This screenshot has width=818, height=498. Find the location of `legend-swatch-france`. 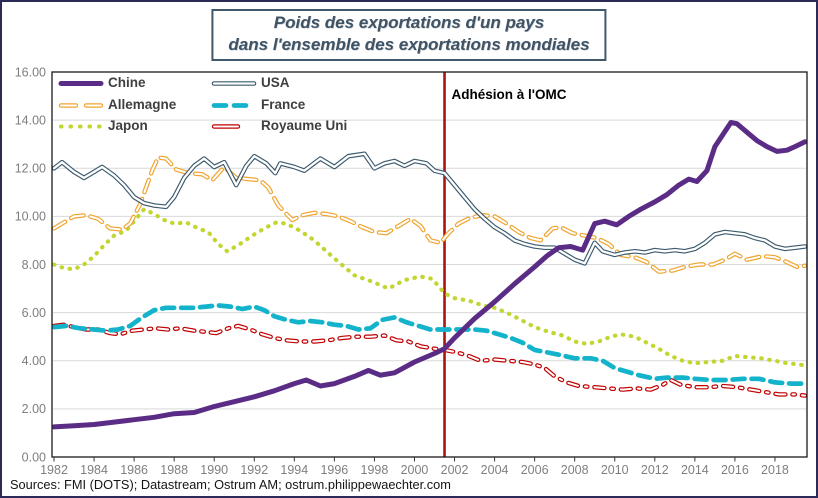

legend-swatch-france is located at coordinates (234, 104).